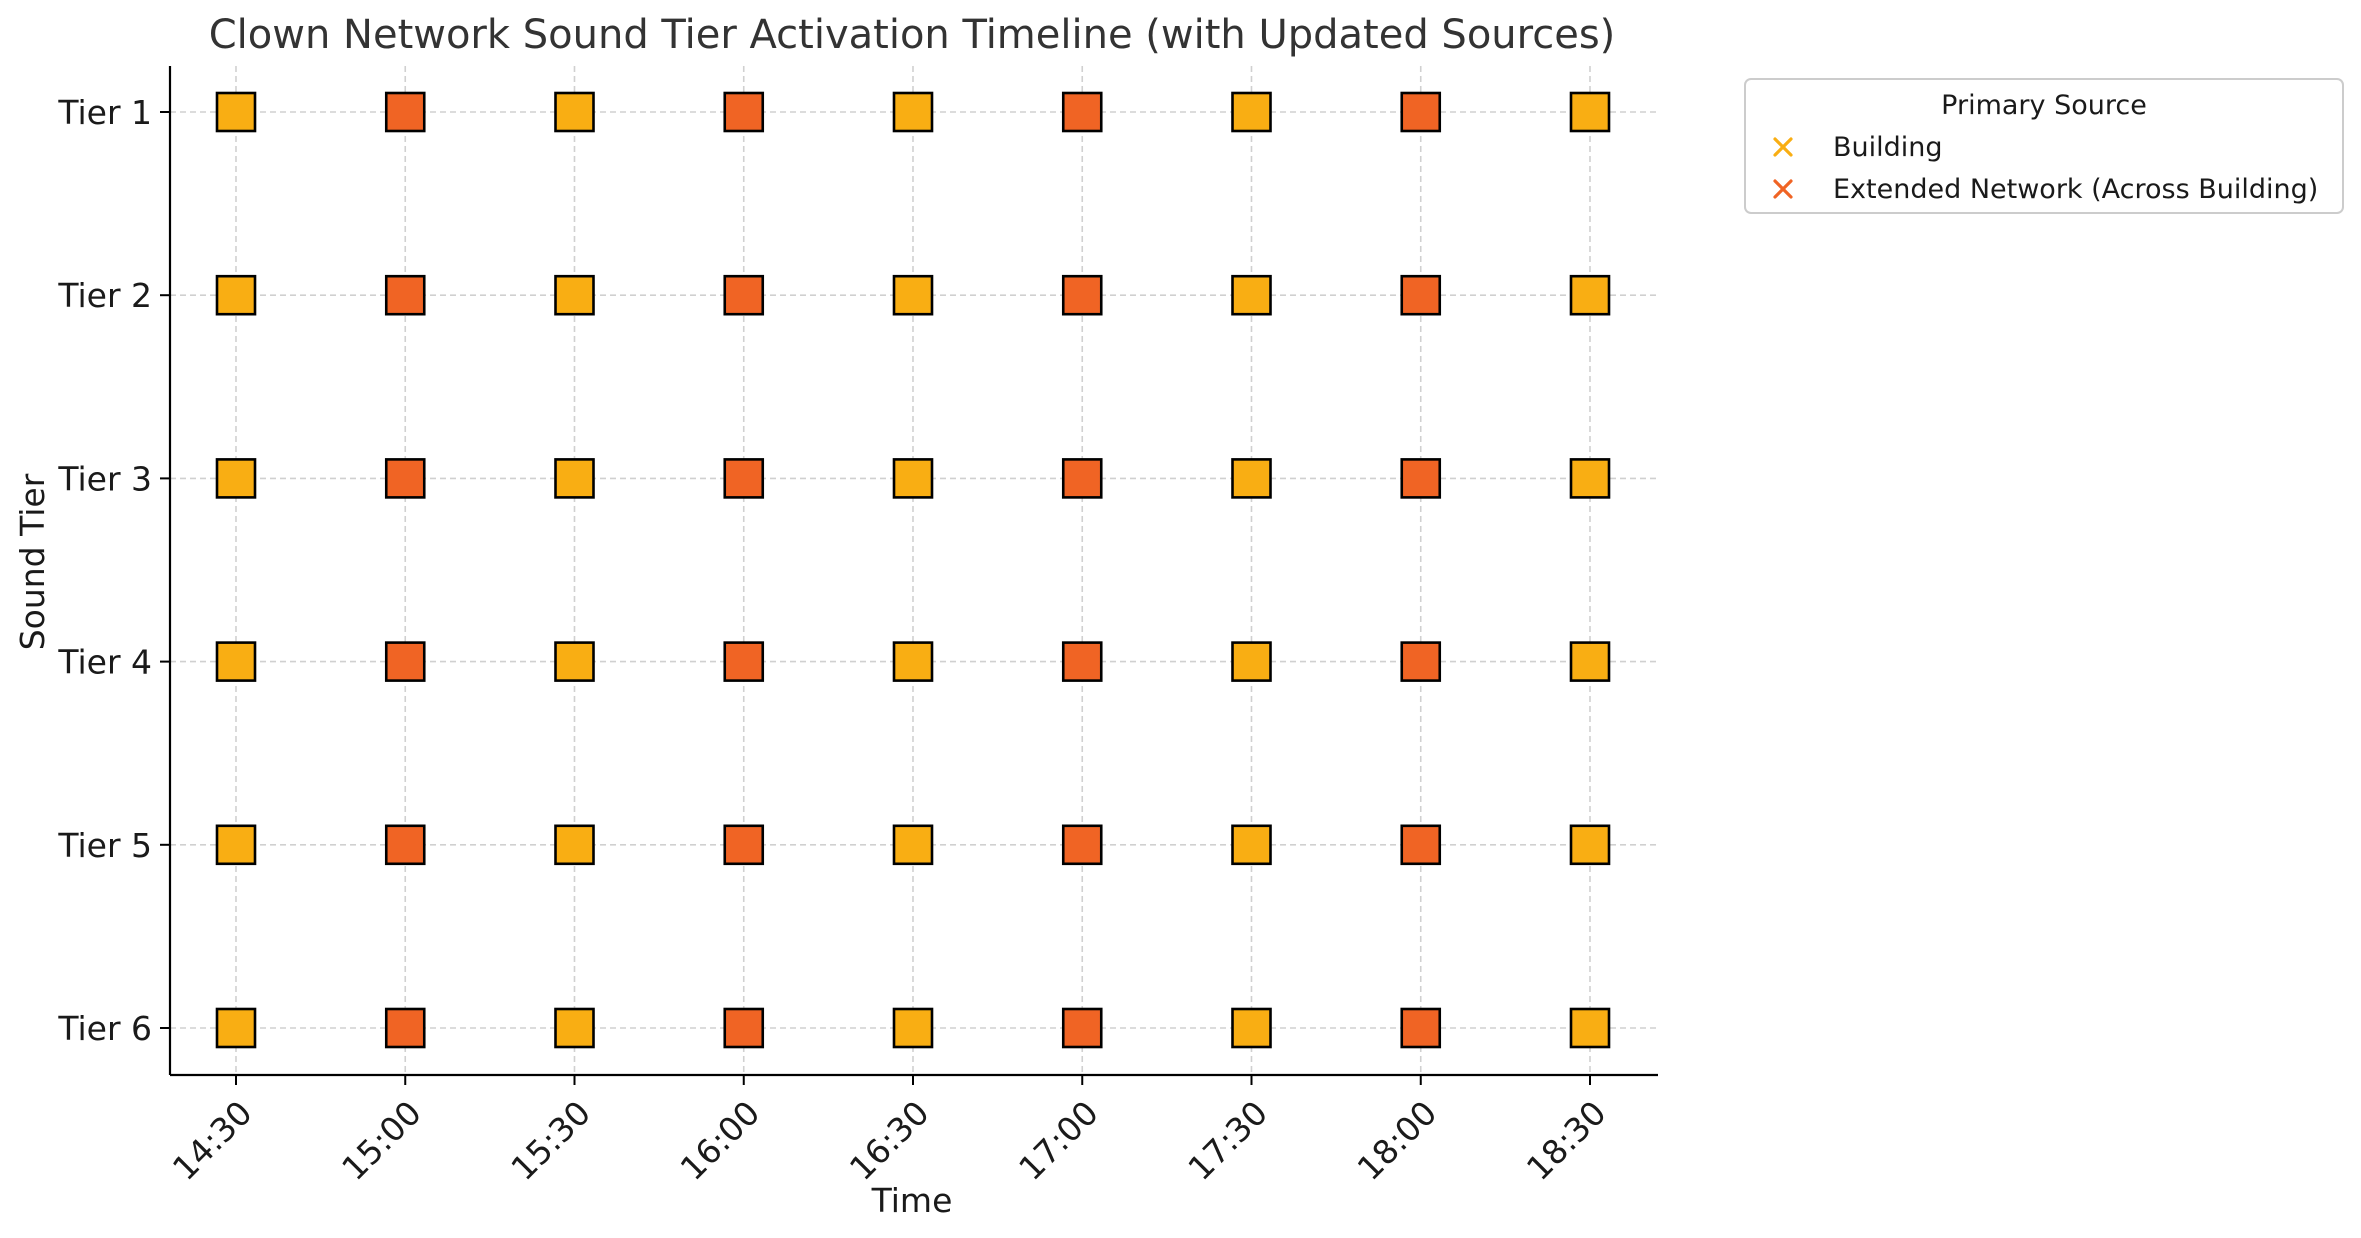 The width and height of the screenshot is (2361, 1238). I want to click on y-axis-label: Sound Tier, so click(32, 561).